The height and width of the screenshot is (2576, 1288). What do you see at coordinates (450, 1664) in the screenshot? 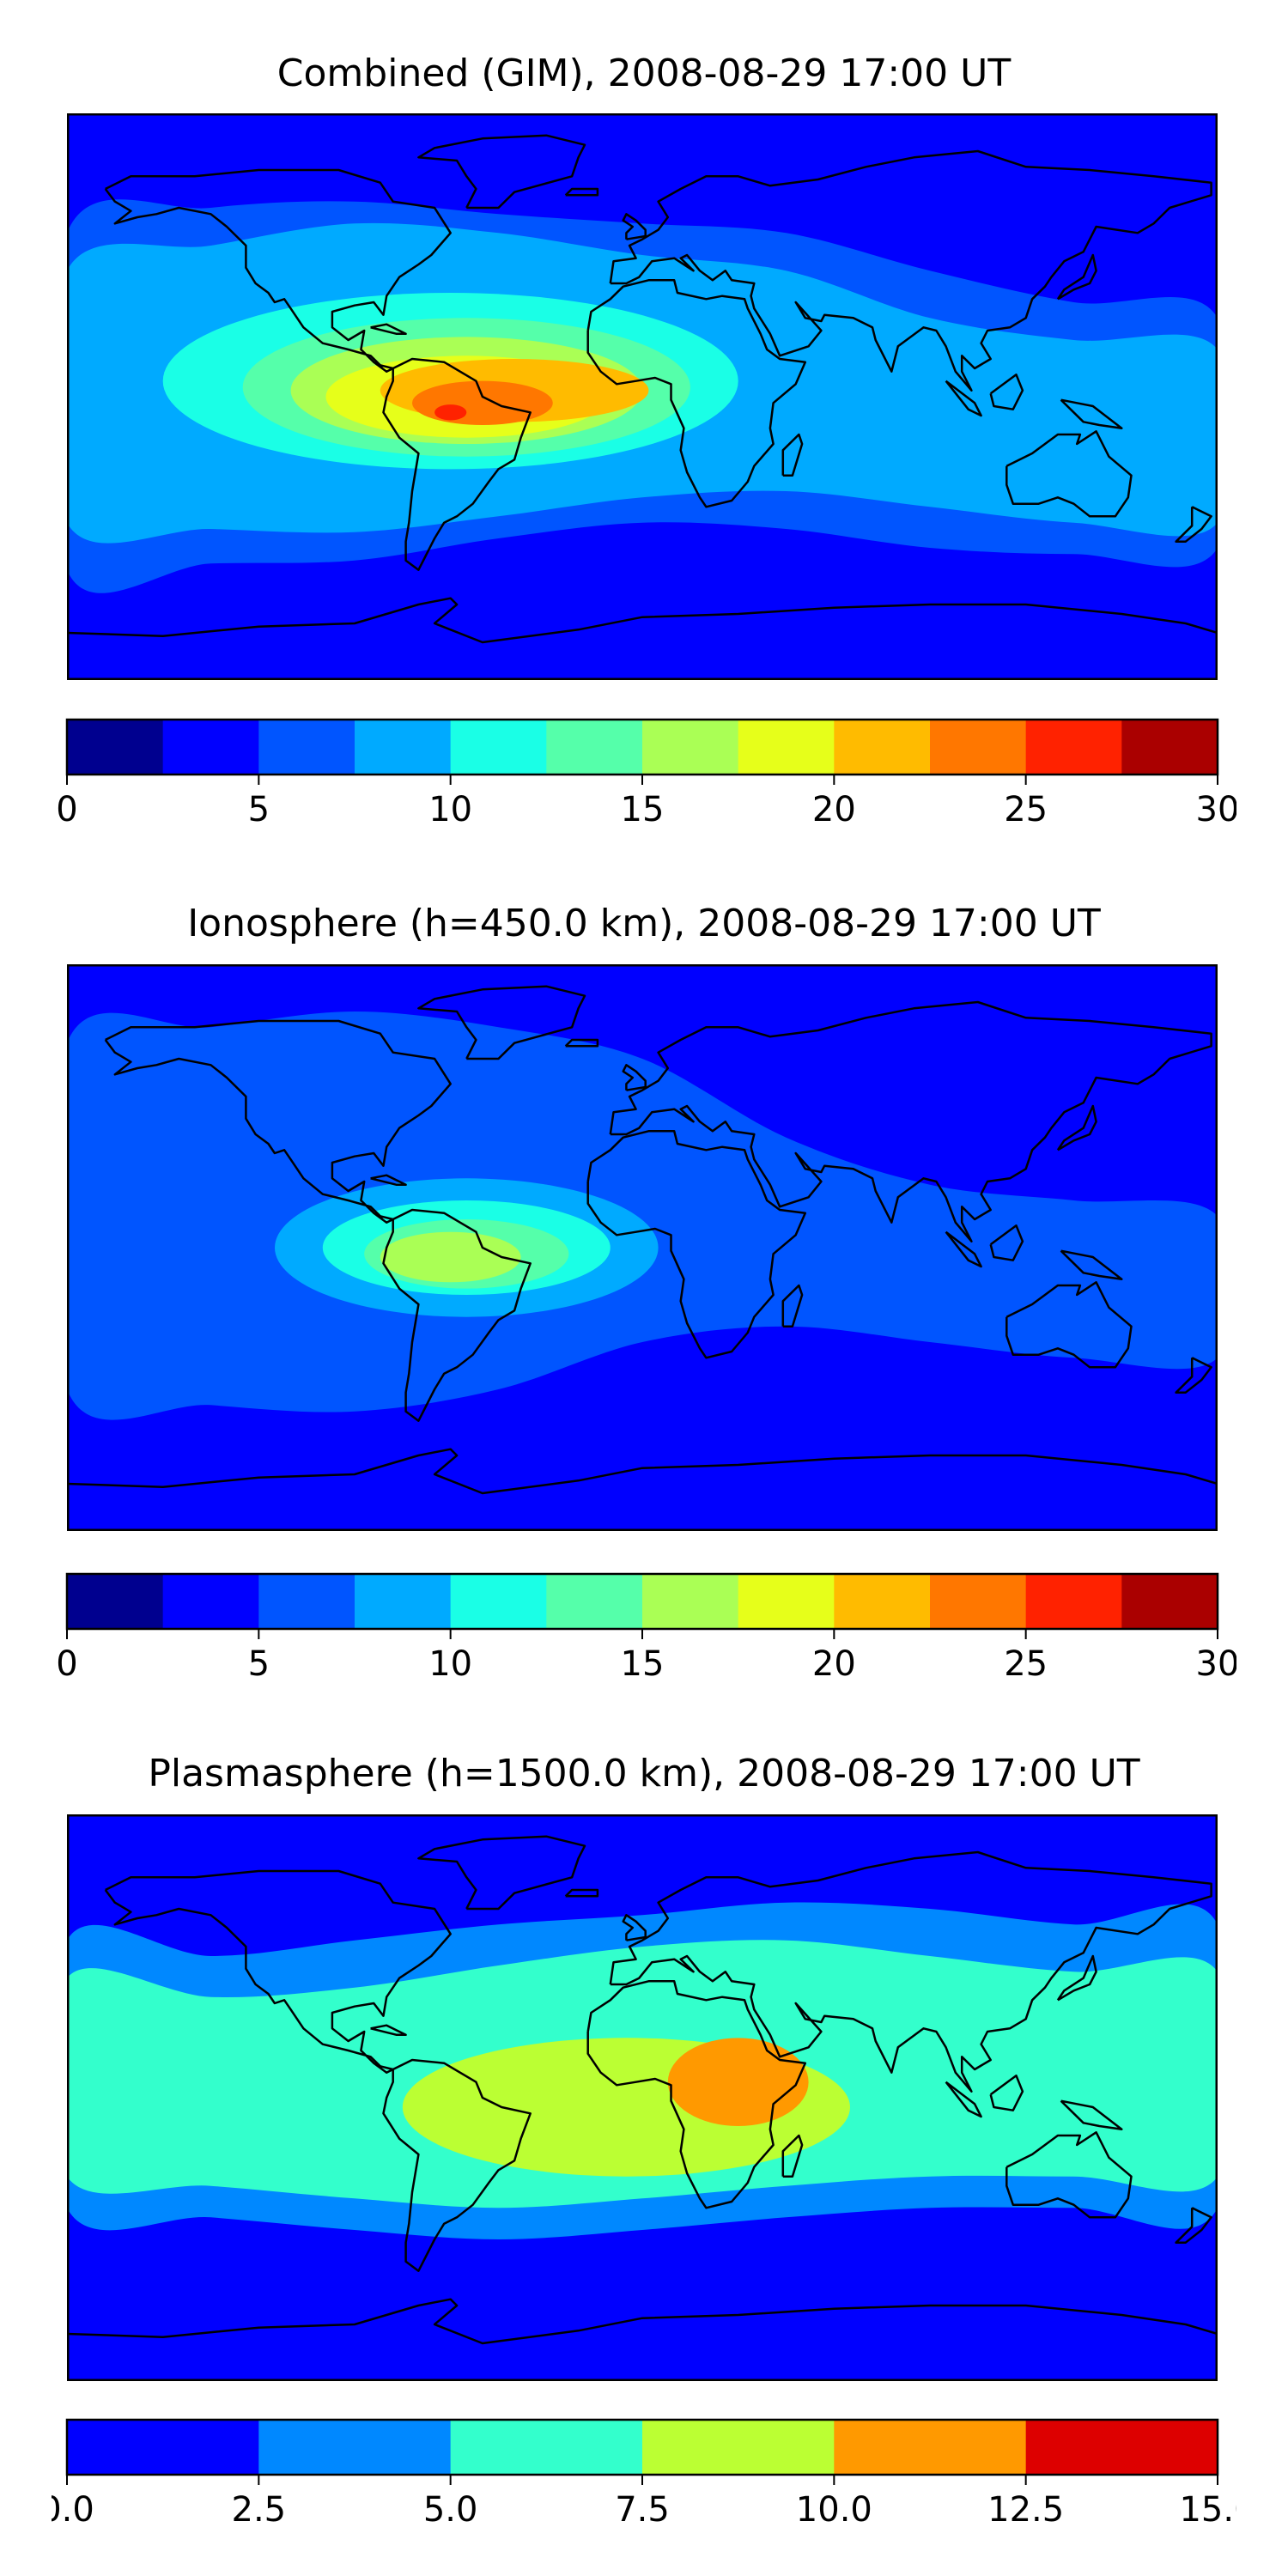
I see `colorbar-tick-label: 10` at bounding box center [450, 1664].